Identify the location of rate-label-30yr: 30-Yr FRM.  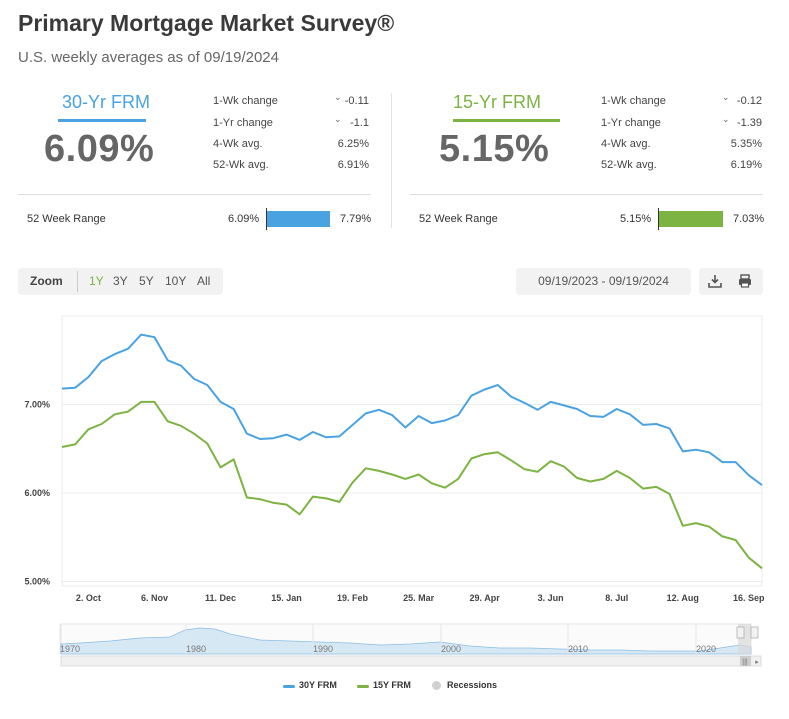
(106, 102).